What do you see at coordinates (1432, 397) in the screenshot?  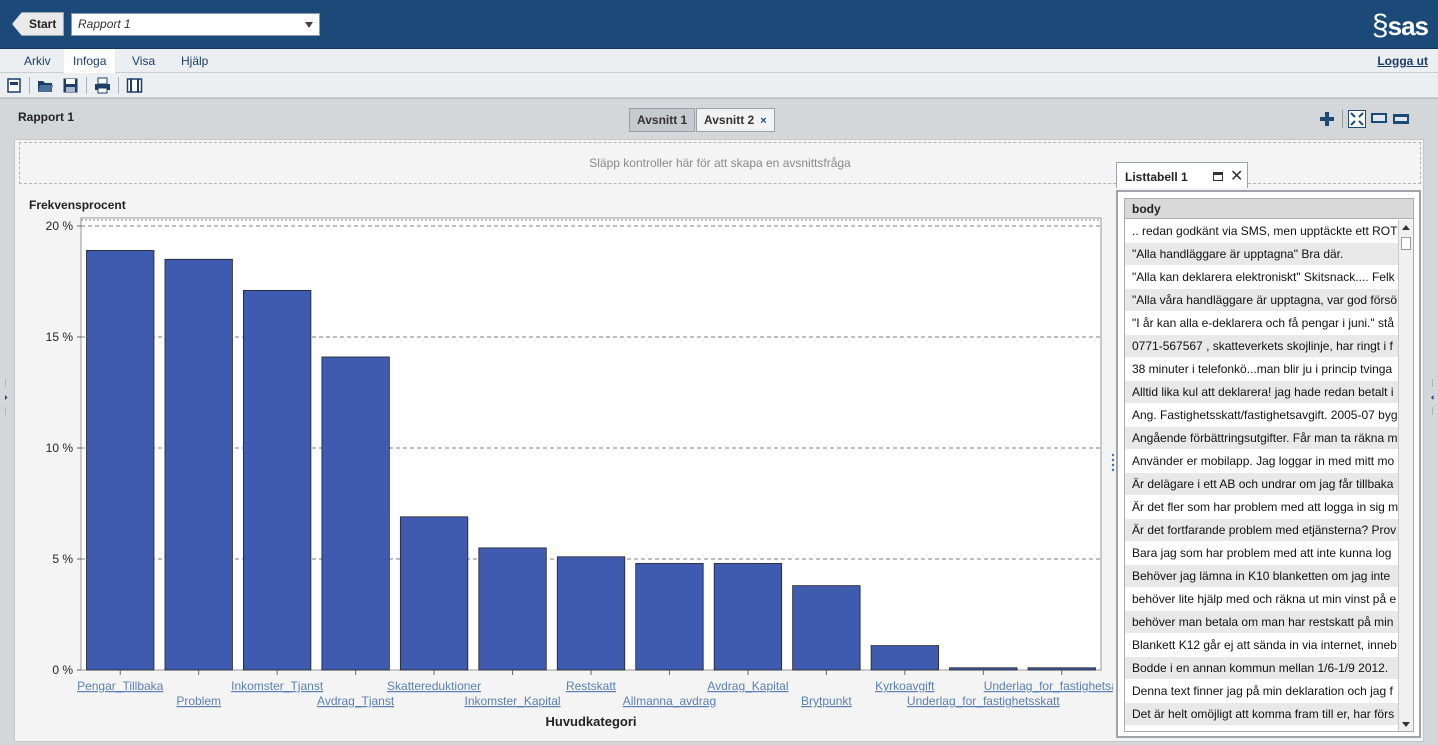 I see `right-panel-handle` at bounding box center [1432, 397].